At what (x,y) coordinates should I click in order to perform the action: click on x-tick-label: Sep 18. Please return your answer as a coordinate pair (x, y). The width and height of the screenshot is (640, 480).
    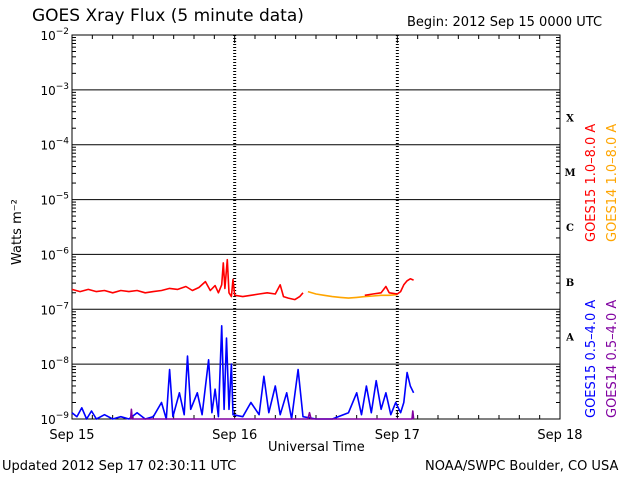
    Looking at the image, I should click on (559, 435).